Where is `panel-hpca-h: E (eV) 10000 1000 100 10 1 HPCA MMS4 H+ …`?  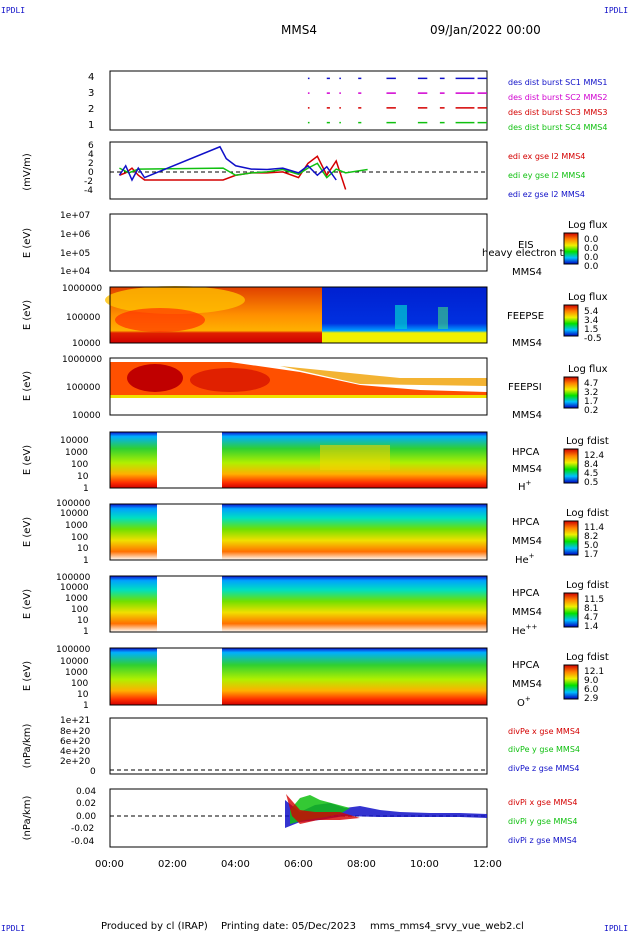
panel-hpca-h: E (eV) 10000 1000 100 10 1 HPCA MMS4 H+ … is located at coordinates (315, 462).